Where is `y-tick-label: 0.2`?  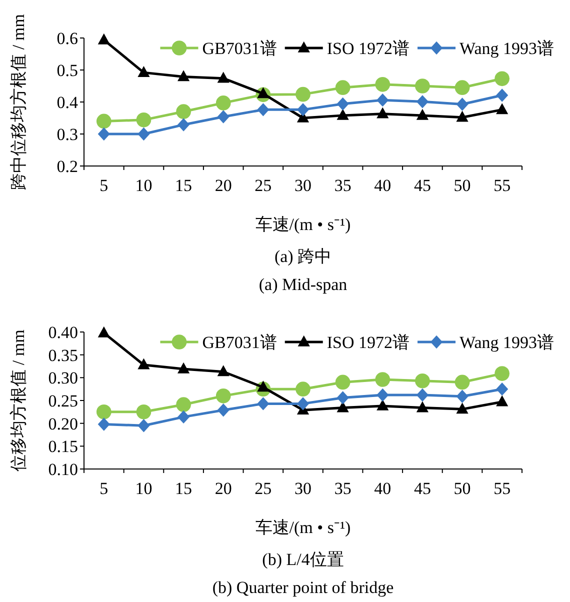
y-tick-label: 0.2 is located at coordinates (67, 166).